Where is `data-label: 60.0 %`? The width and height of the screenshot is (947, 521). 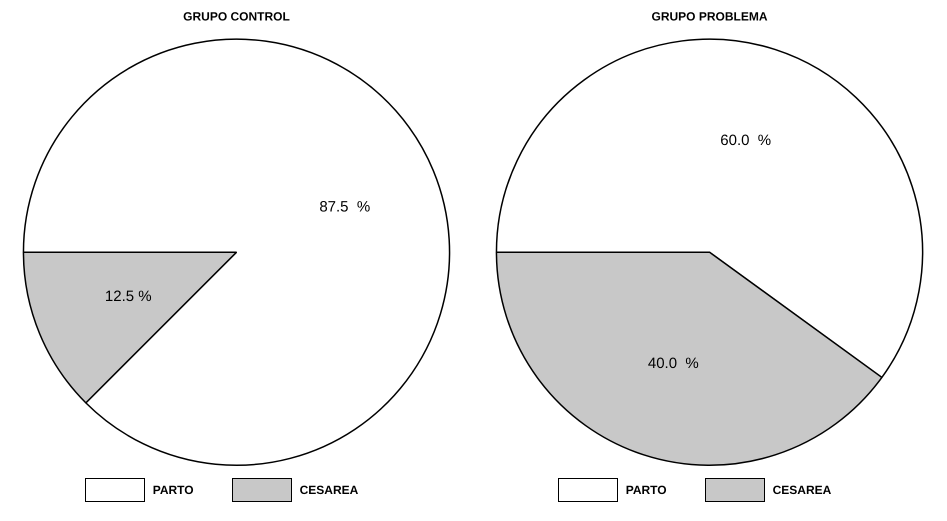
data-label: 60.0 % is located at coordinates (746, 140).